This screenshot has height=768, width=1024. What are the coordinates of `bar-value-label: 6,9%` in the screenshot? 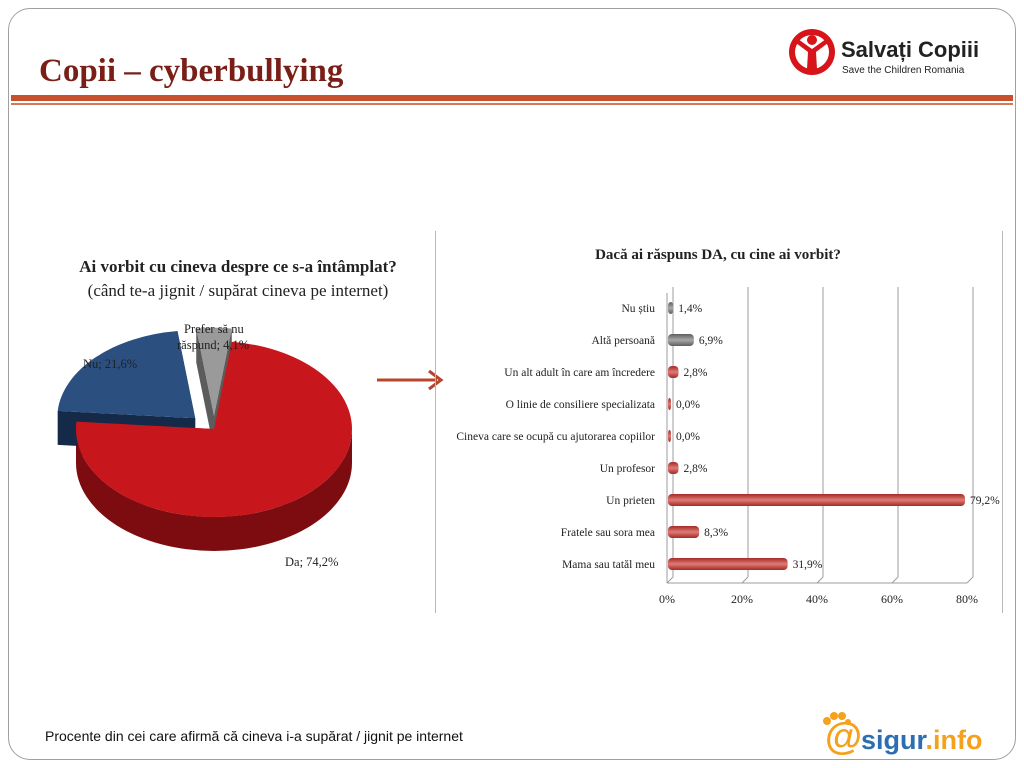 It's located at (711, 341).